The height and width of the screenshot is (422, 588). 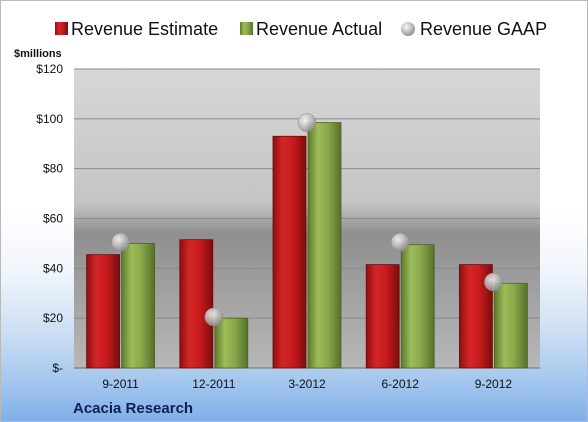 I want to click on x-axis-ticks: 9-2011 12-2011 3-2012 6-2012 9-2012, so click(x=307, y=384).